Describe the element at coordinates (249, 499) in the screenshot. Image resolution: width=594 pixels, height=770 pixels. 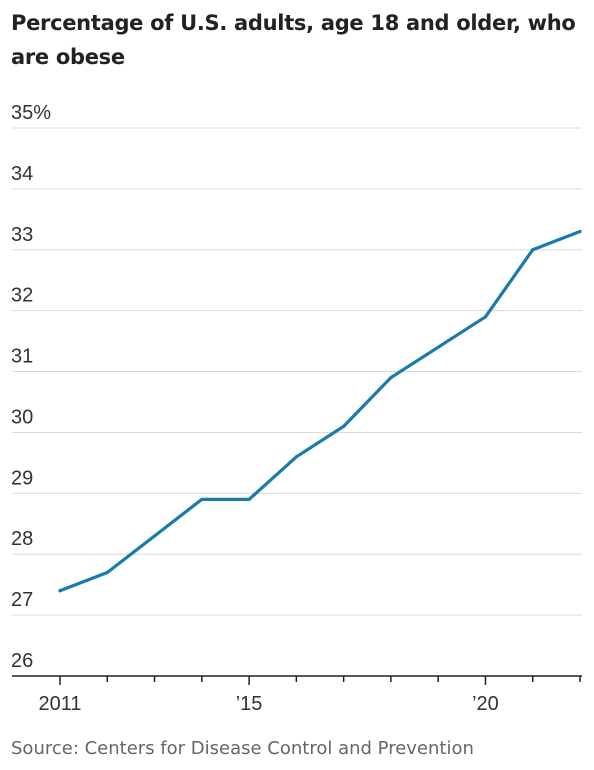
I see `data-point-2015` at that location.